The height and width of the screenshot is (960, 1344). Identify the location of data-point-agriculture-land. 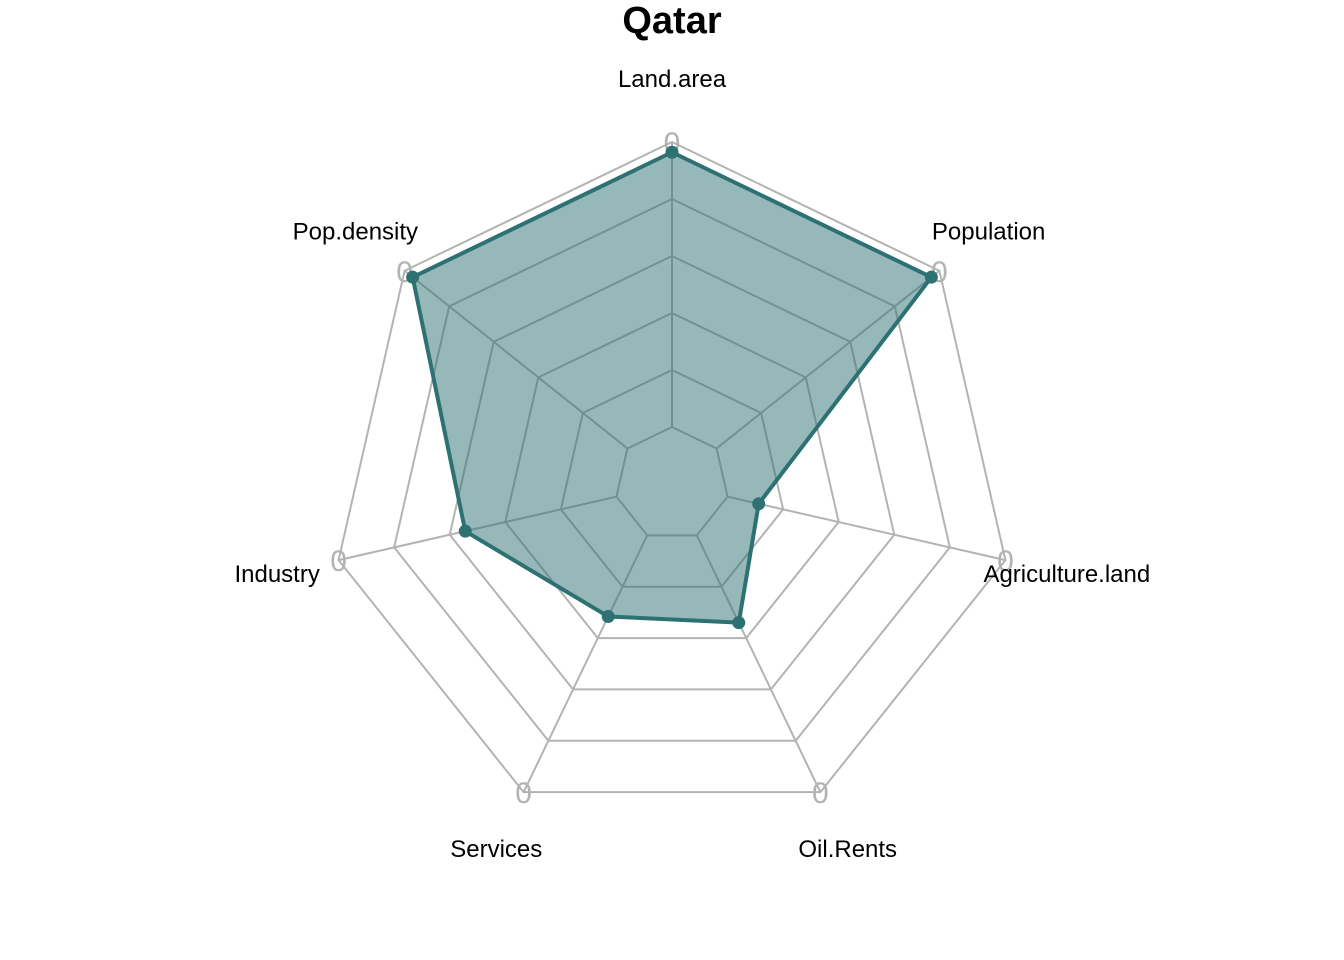
(759, 504).